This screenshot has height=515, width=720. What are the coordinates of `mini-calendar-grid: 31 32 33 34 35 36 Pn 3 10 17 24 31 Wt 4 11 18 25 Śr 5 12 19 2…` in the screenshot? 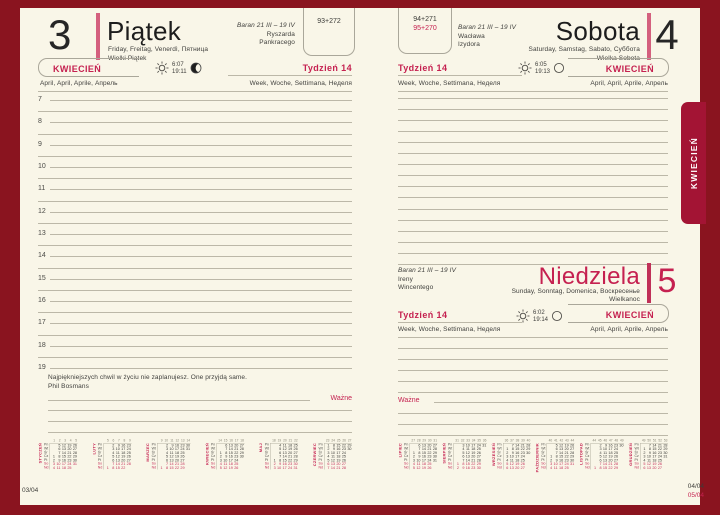 It's located at (467, 454).